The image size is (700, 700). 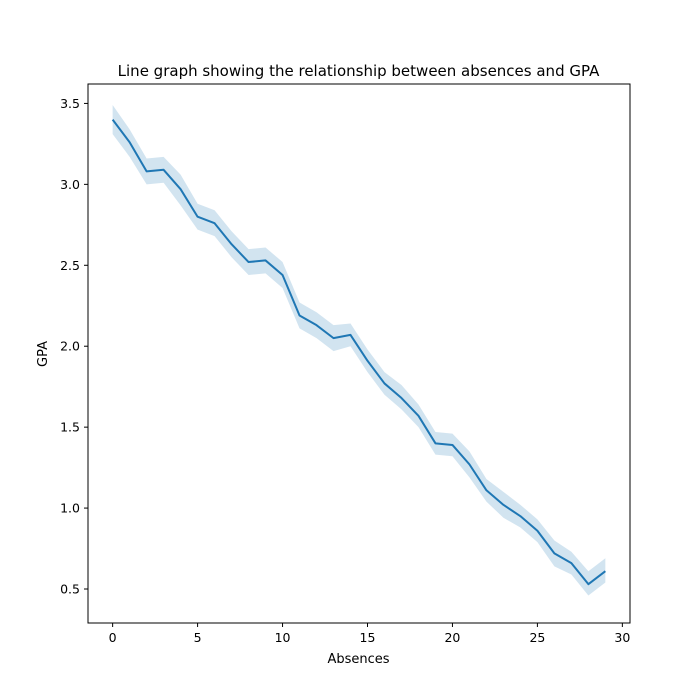 I want to click on y-tick-label: 1.0, so click(x=70, y=508).